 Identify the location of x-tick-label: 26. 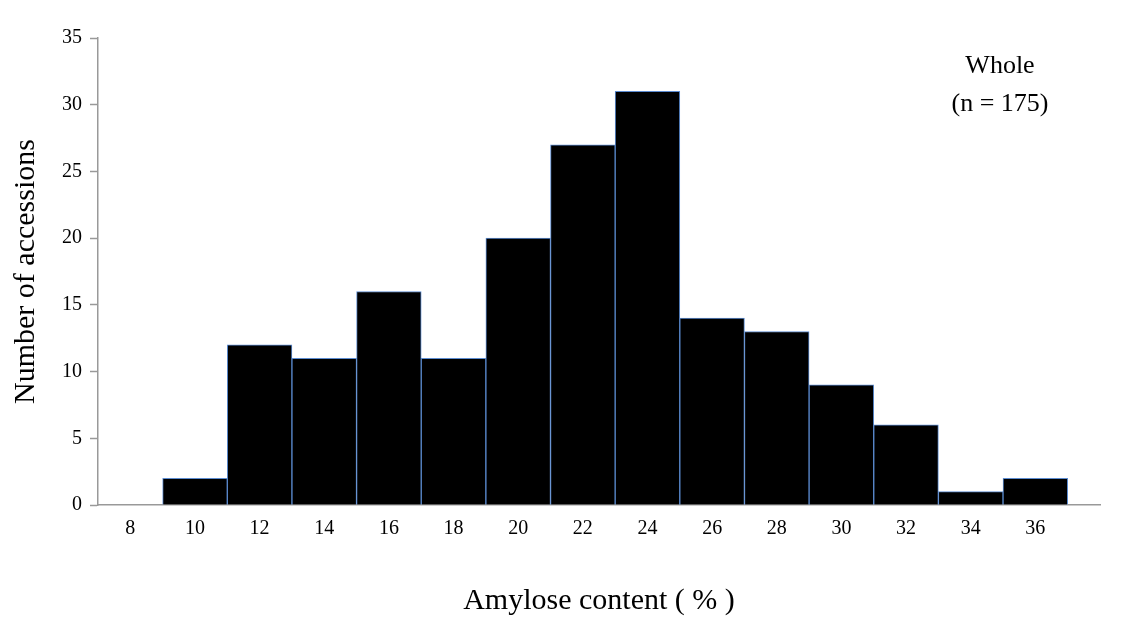
(712, 527).